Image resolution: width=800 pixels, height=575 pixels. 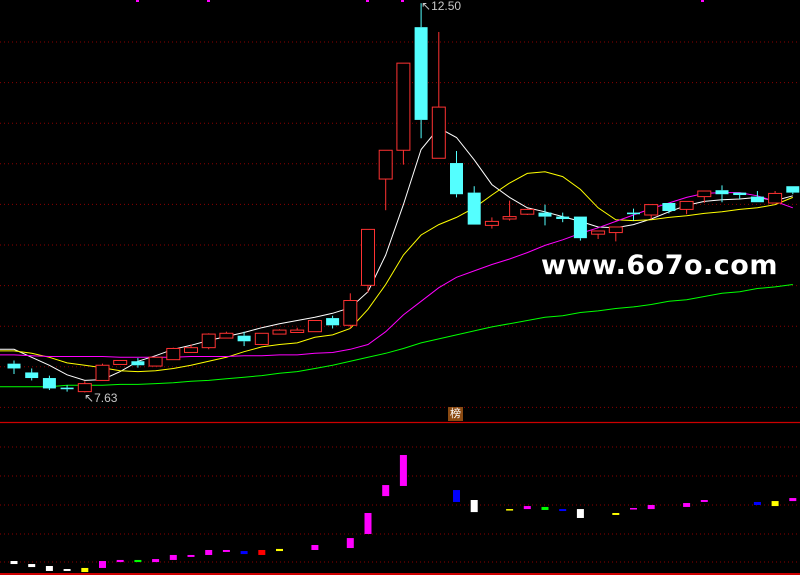 I want to click on high-price-label: ↖12.50, so click(x=441, y=6).